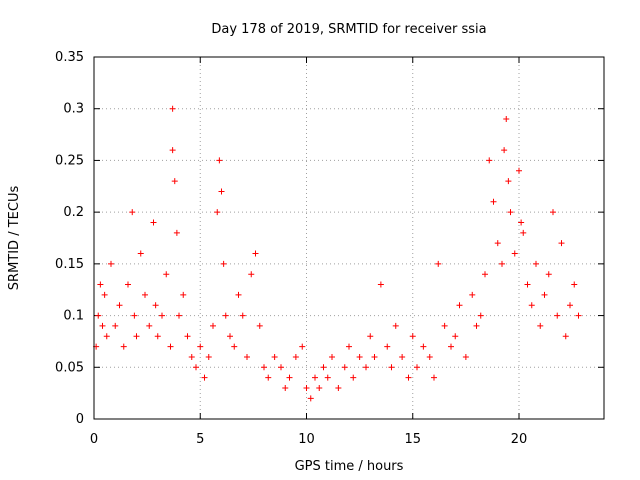  I want to click on x-tick-label: 0, so click(94, 439).